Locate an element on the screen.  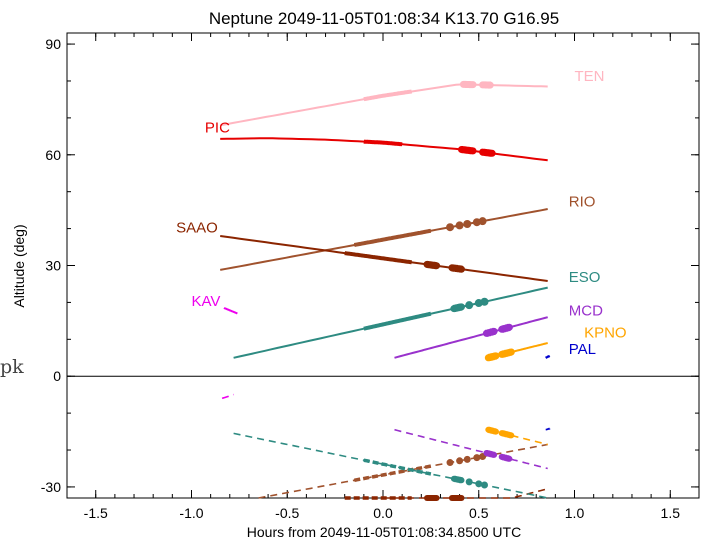
series-label: TEN is located at coordinates (590, 76).